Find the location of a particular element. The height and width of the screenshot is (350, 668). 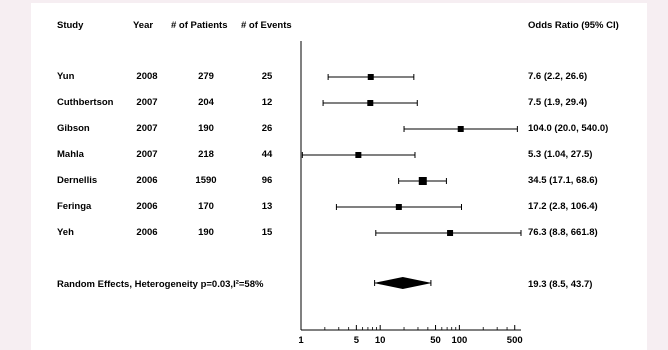

x-tick-label: 10 is located at coordinates (380, 340).